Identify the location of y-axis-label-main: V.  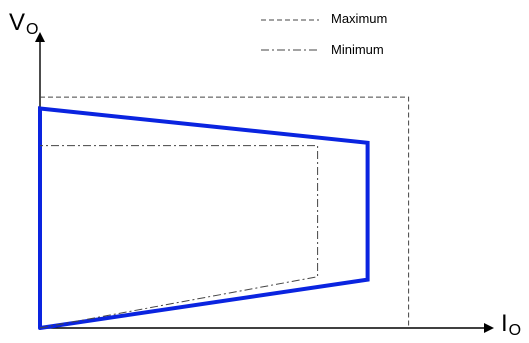
(17, 22).